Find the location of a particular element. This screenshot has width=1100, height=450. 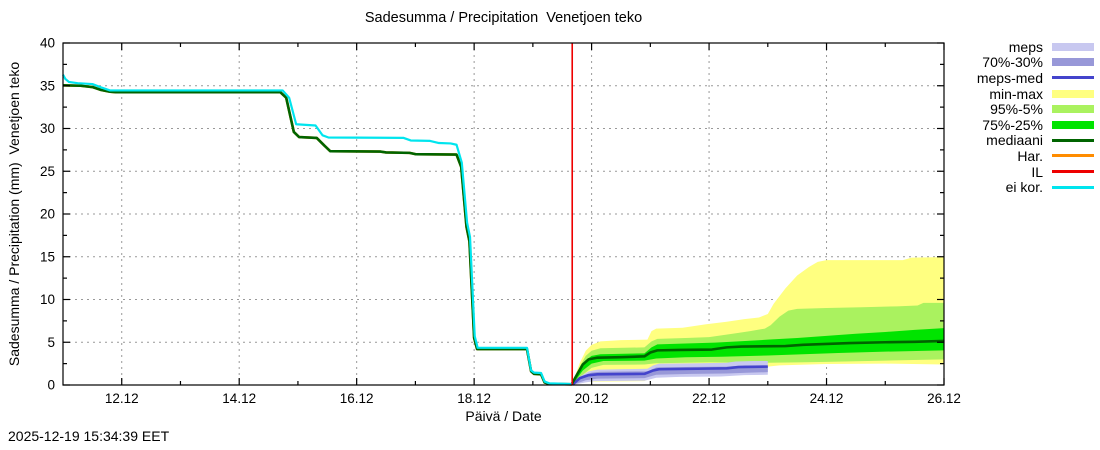

x-tick-label: 22.12 is located at coordinates (709, 398).